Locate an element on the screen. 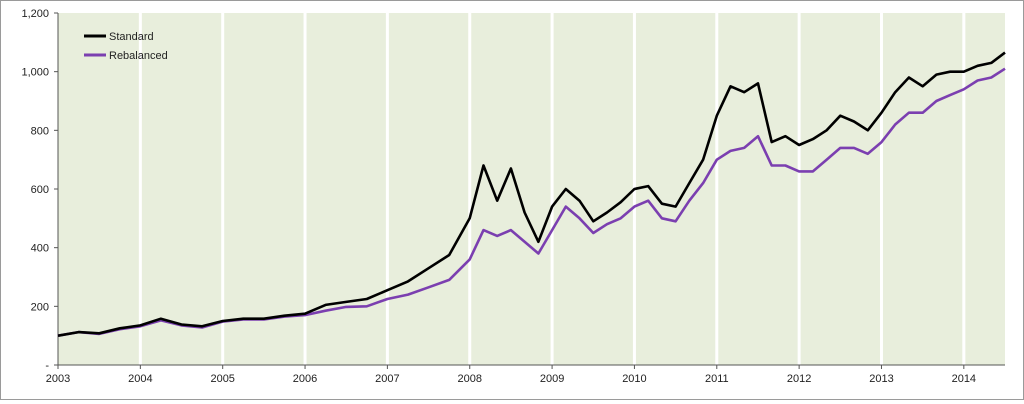 This screenshot has height=404, width=1024. x-tick-label: 2013 is located at coordinates (881, 379).